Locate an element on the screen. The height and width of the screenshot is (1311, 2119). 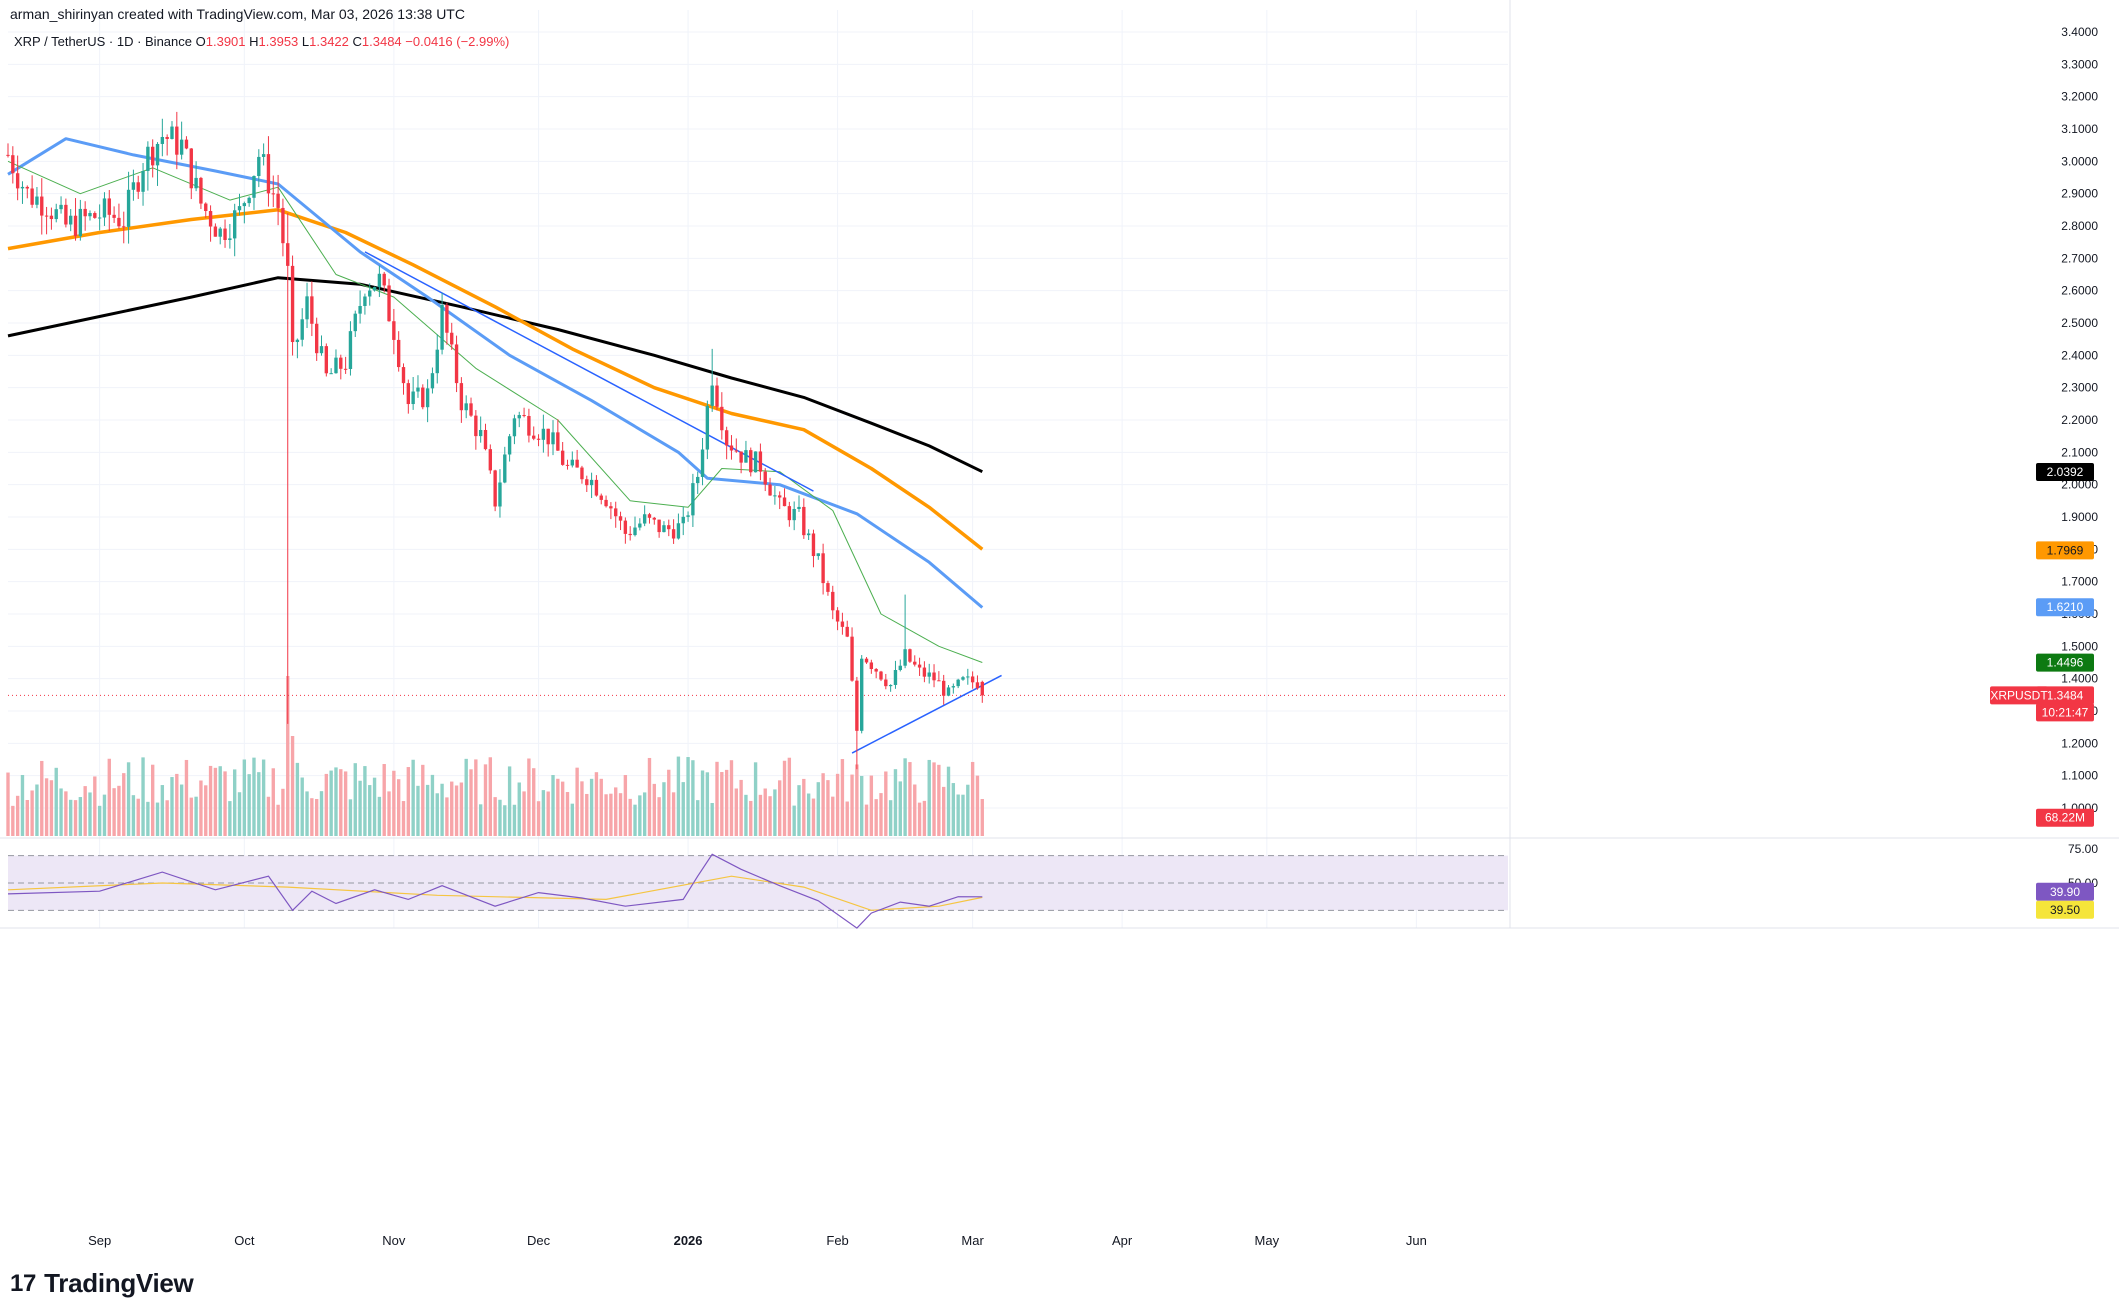
time-tick-label: Sep is located at coordinates (99, 1240).